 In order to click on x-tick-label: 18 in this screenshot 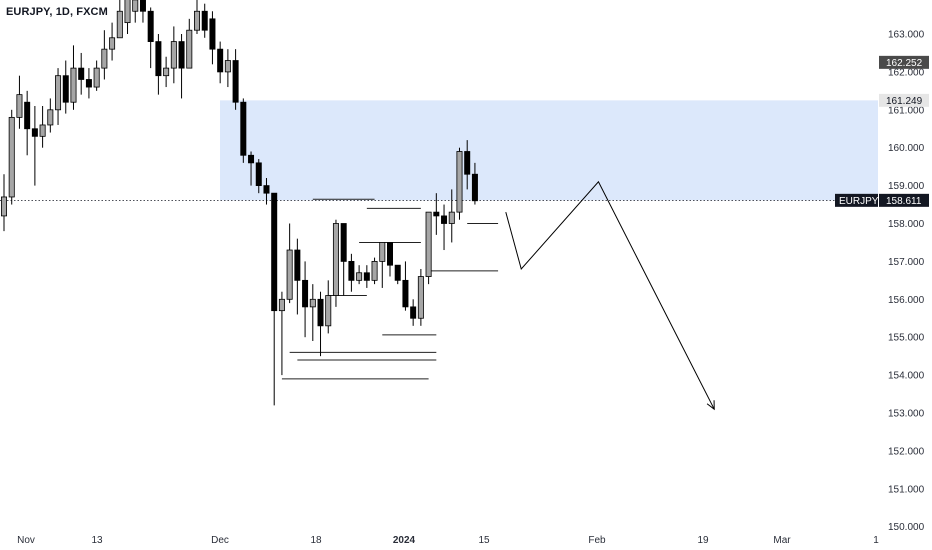, I will do `click(316, 540)`.